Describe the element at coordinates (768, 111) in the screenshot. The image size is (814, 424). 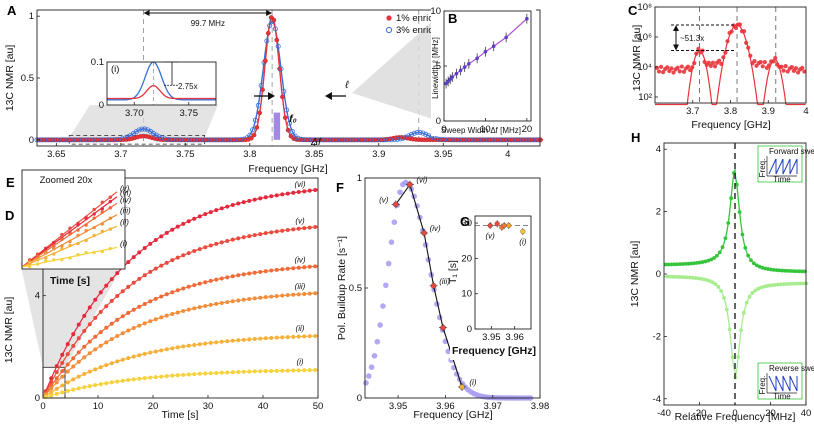
I see `panel-C-xtick-label: 3.9` at that location.